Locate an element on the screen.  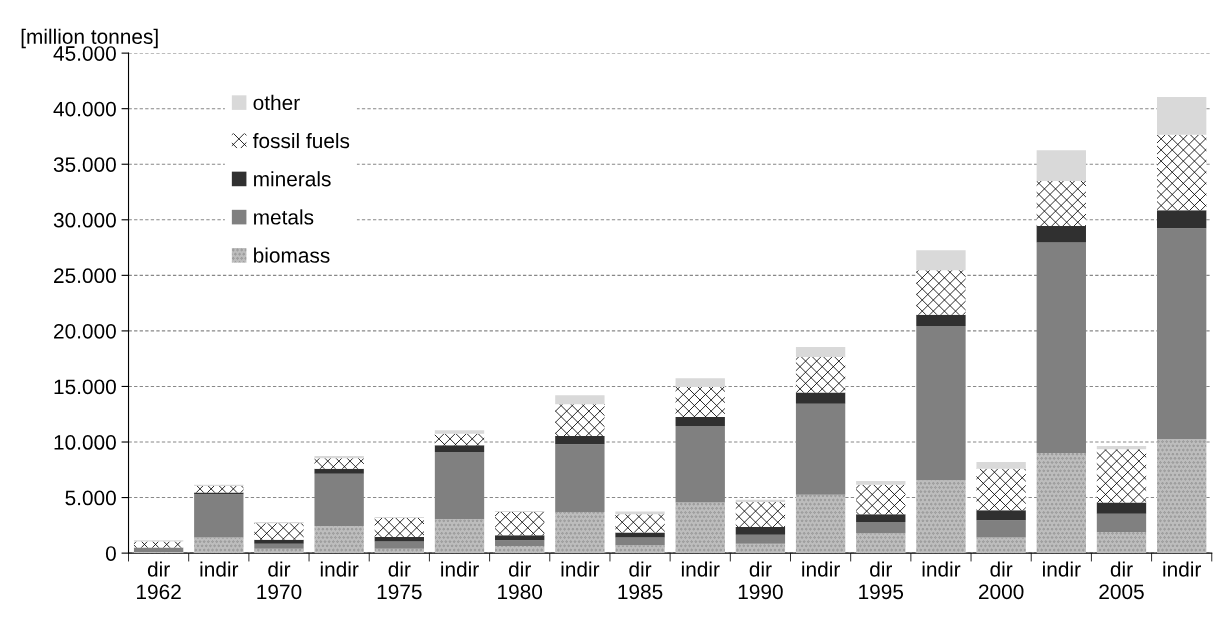
y-tick-label: 30.000 is located at coordinates (84, 220).